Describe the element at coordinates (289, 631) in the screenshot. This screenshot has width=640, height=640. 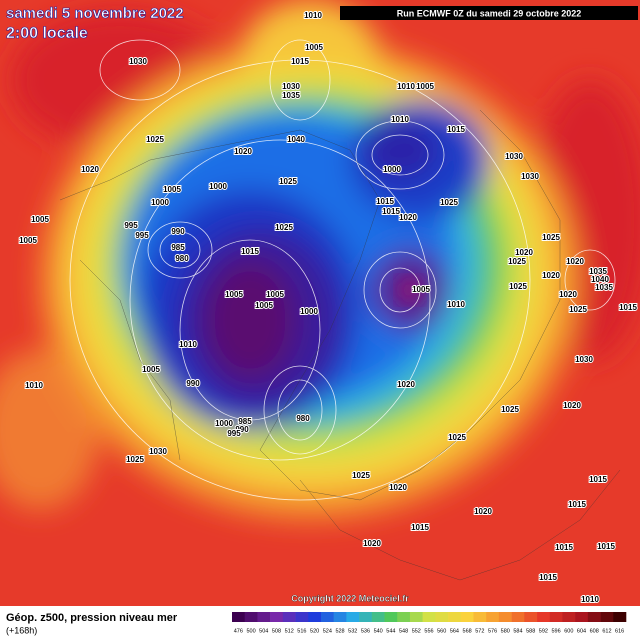
I see `colorbar-label: 512` at that location.